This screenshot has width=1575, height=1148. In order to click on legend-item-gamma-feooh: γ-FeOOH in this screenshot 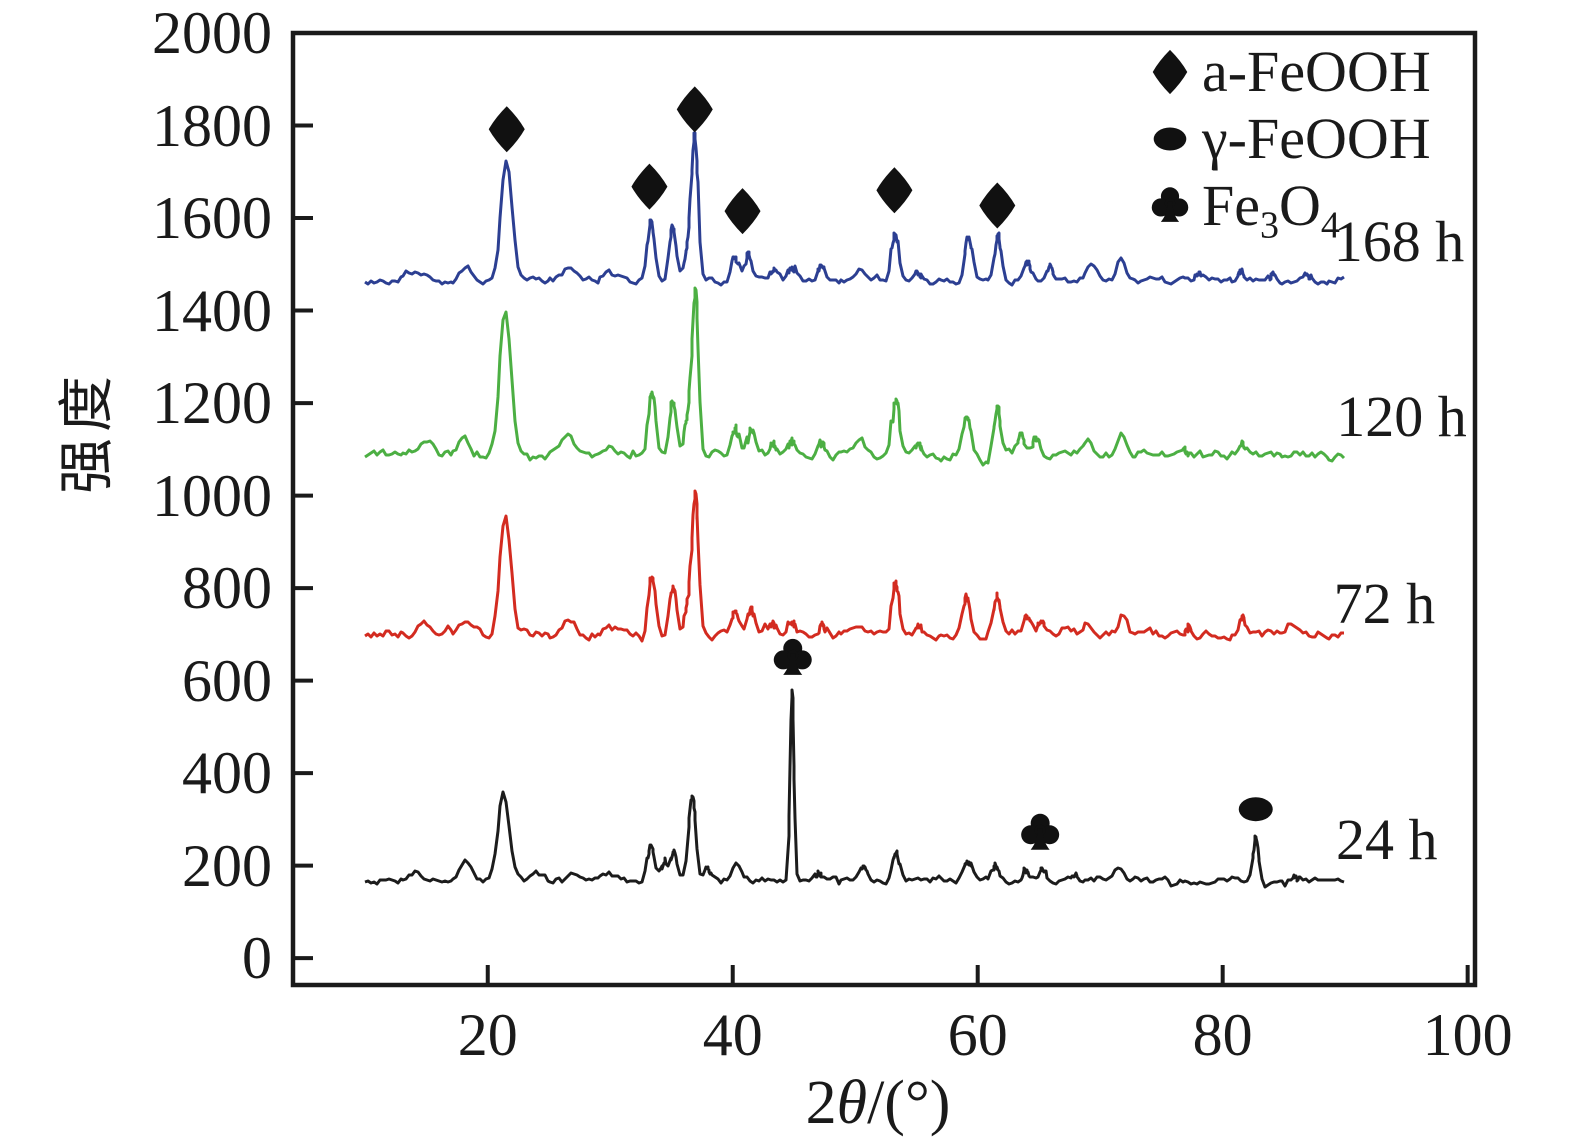, I will do `click(1356, 138)`.